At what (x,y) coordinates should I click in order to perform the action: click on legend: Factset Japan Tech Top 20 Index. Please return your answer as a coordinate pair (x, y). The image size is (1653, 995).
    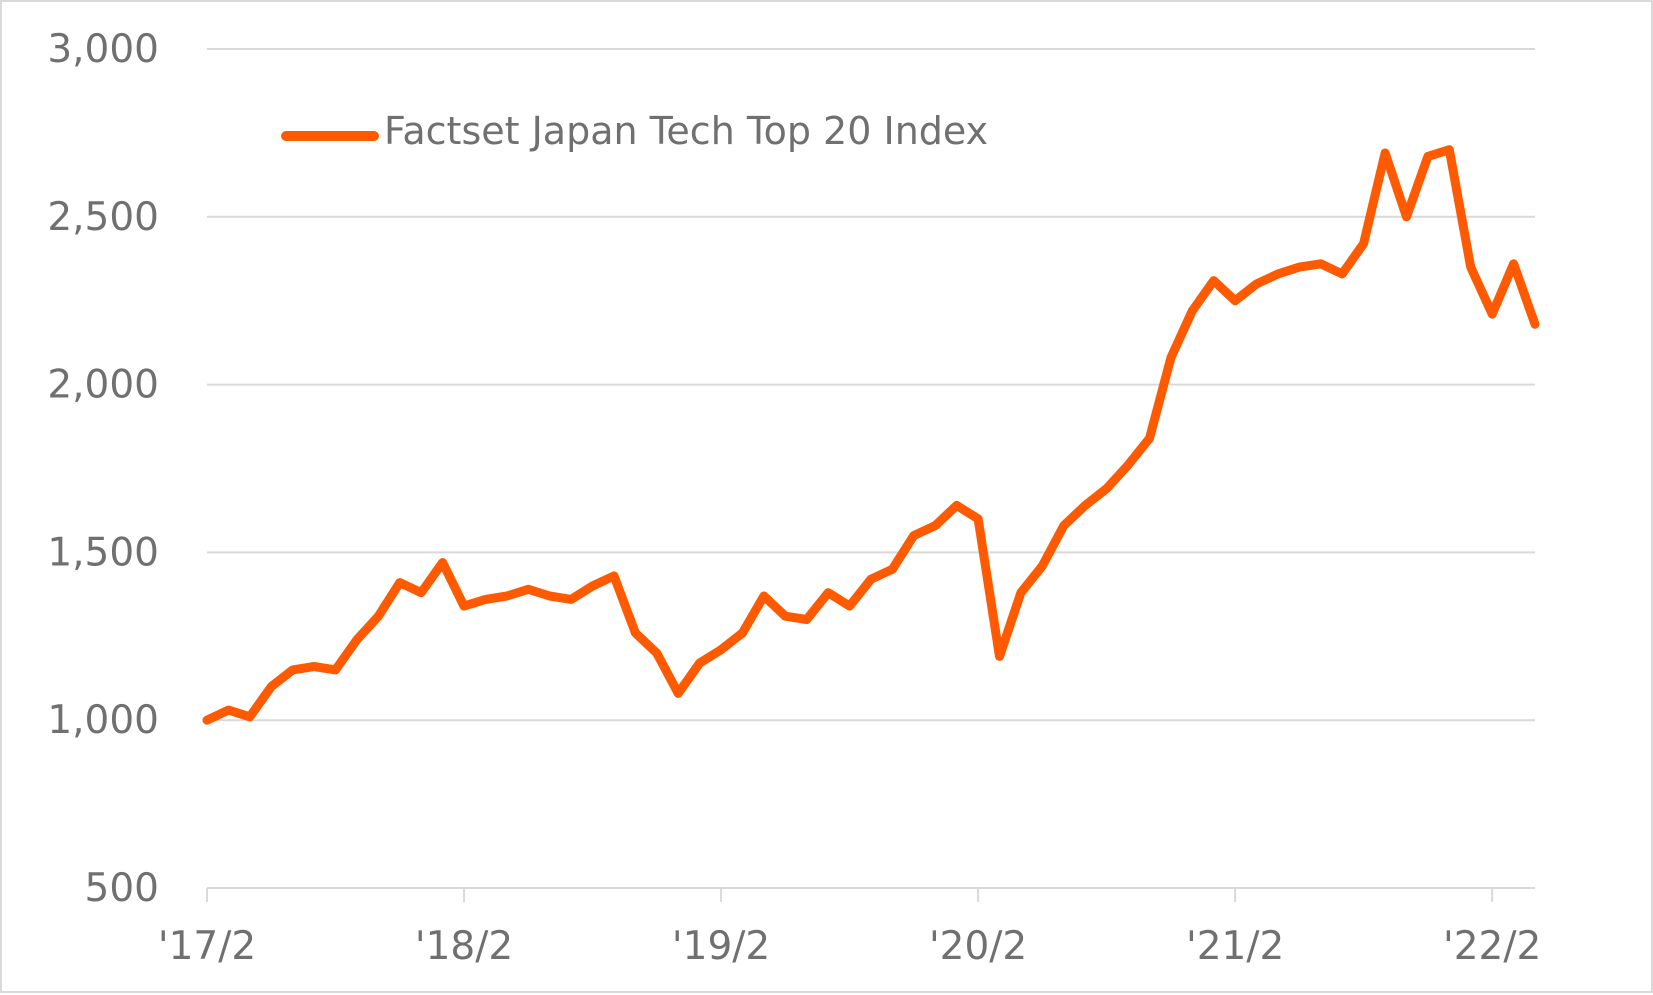
    Looking at the image, I should click on (634, 131).